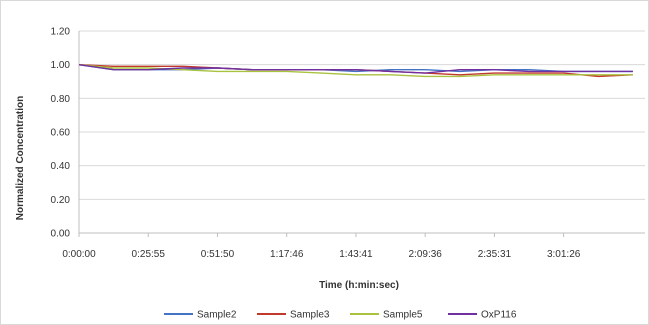  I want to click on x-tick-label: 3:01:26, so click(564, 254).